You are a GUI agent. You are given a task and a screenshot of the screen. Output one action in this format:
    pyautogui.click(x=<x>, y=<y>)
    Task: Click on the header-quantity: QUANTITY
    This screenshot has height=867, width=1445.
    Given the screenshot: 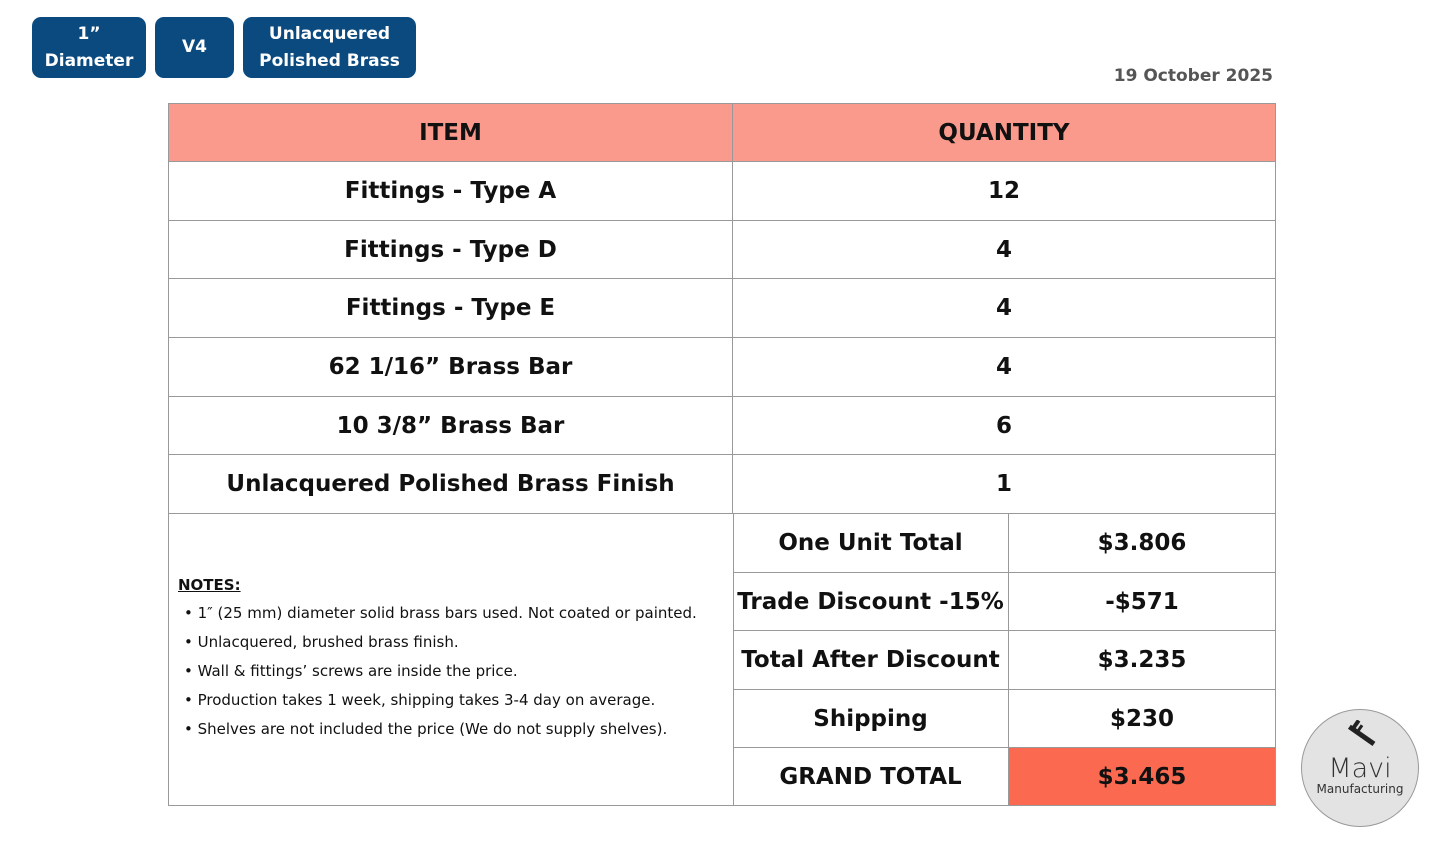 What is the action you would take?
    pyautogui.click(x=1004, y=133)
    